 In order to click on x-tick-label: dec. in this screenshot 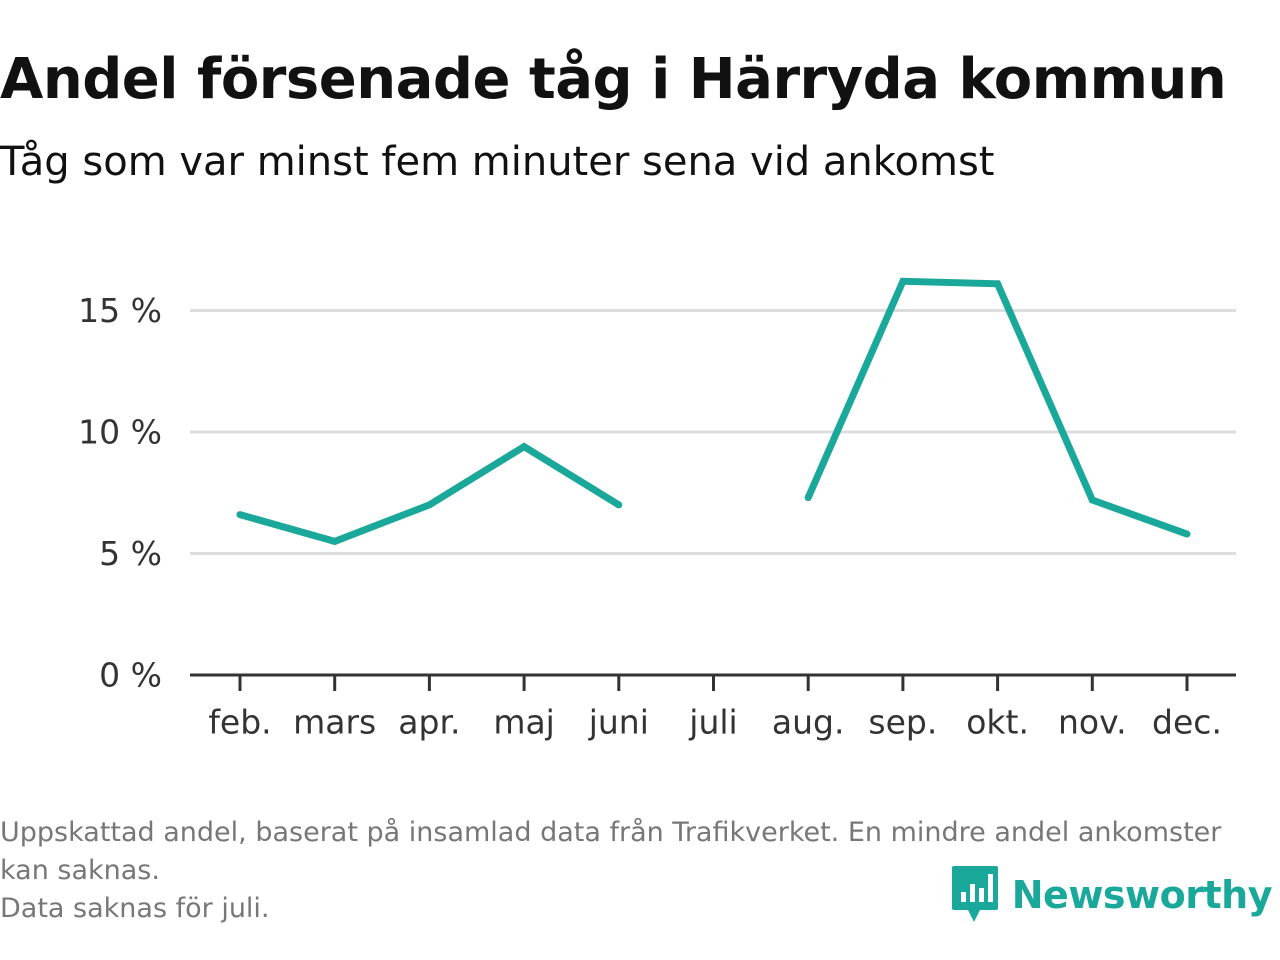, I will do `click(1187, 722)`.